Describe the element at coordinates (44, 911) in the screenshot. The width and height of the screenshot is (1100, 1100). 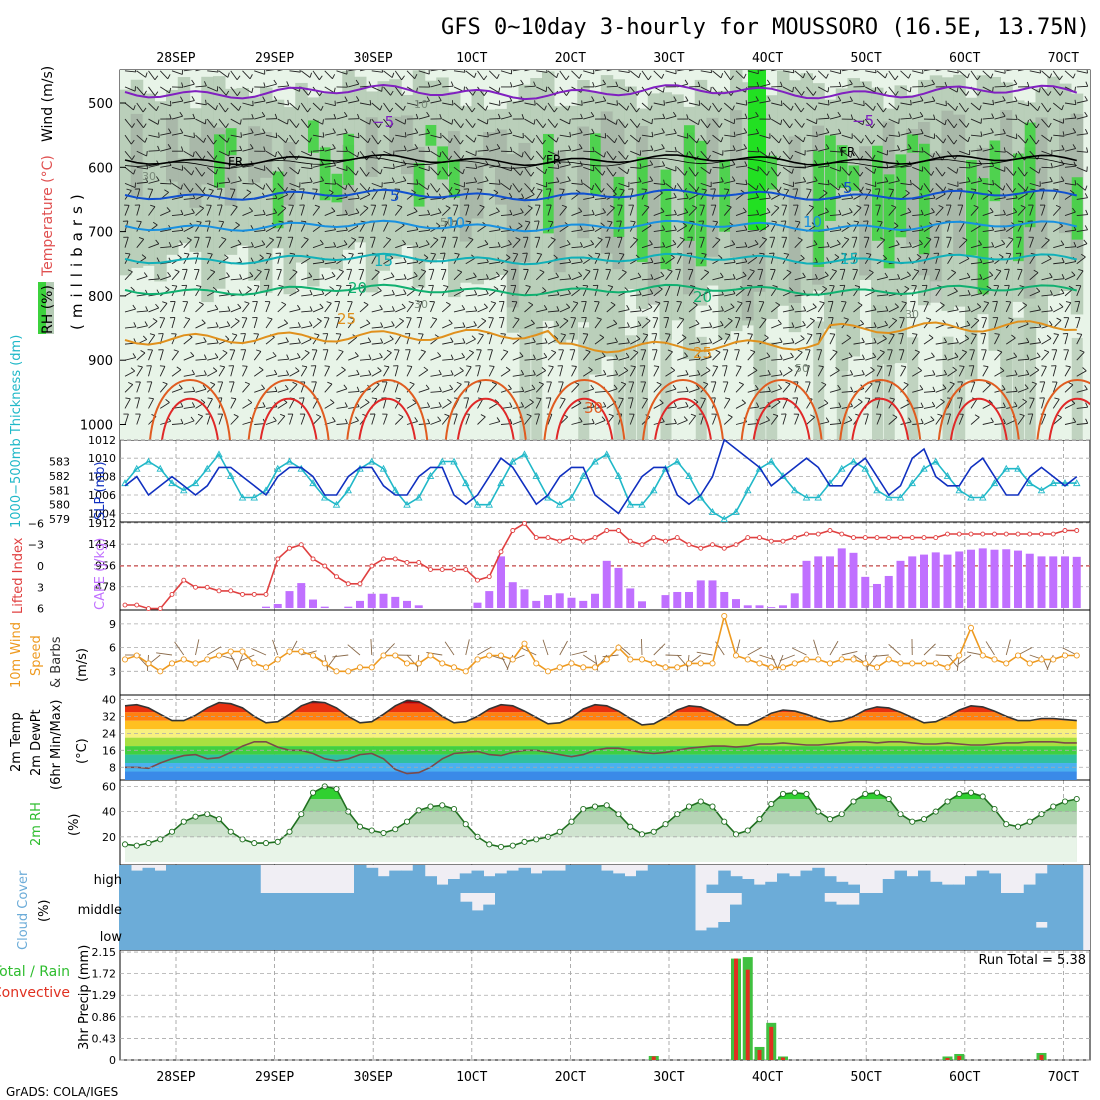
I see `cloud-units-label: (%)` at that location.